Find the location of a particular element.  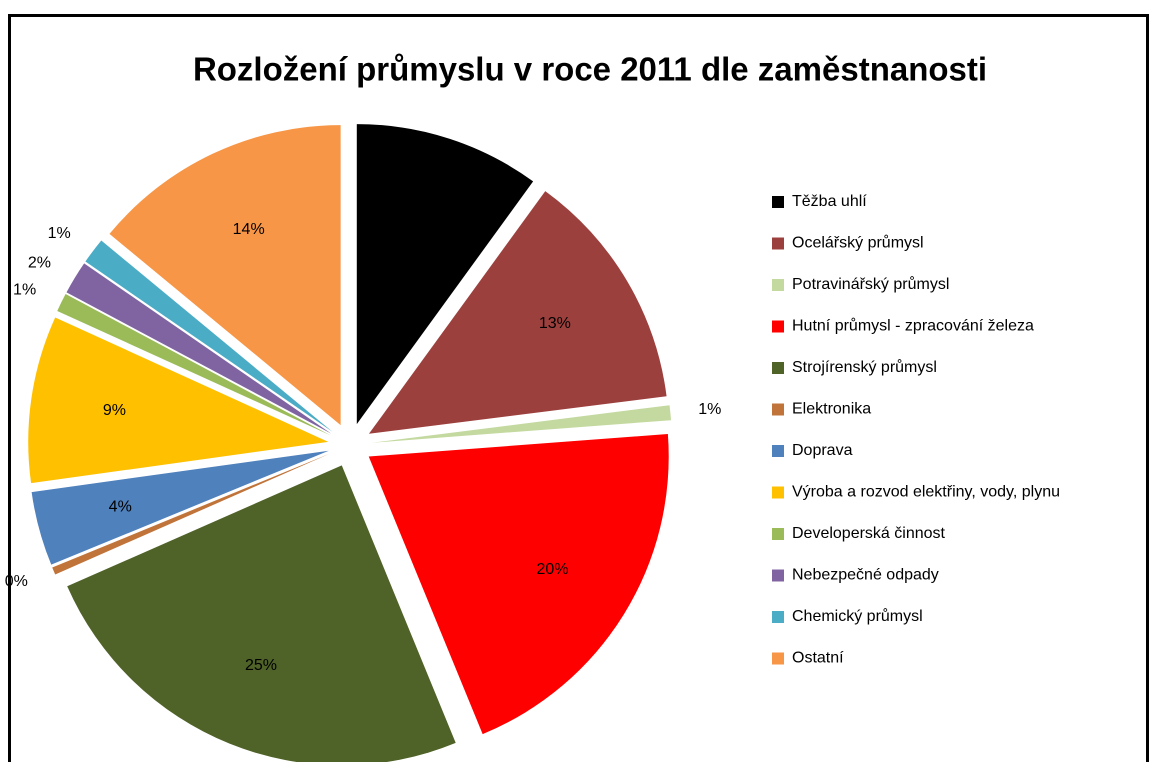

data-label: 13% is located at coordinates (555, 323).